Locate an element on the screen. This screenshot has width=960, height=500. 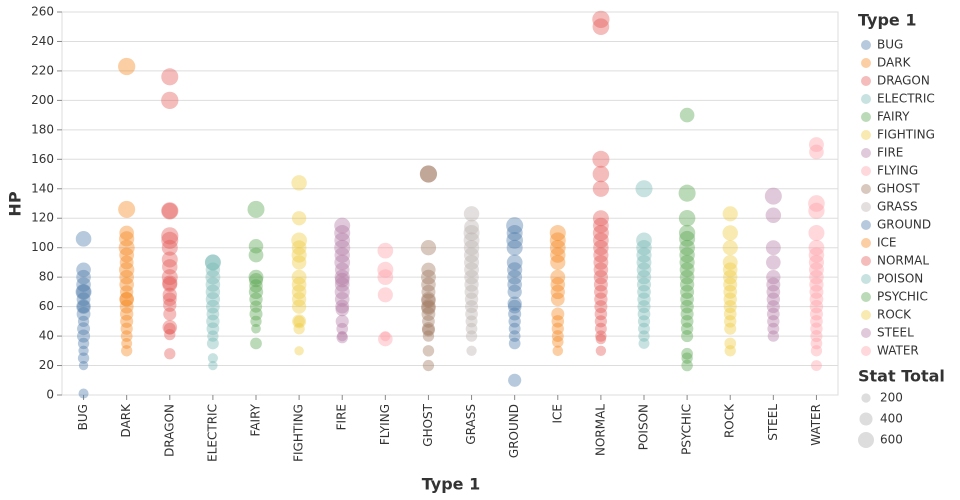
y-tick-label: 180 is located at coordinates (42, 129).